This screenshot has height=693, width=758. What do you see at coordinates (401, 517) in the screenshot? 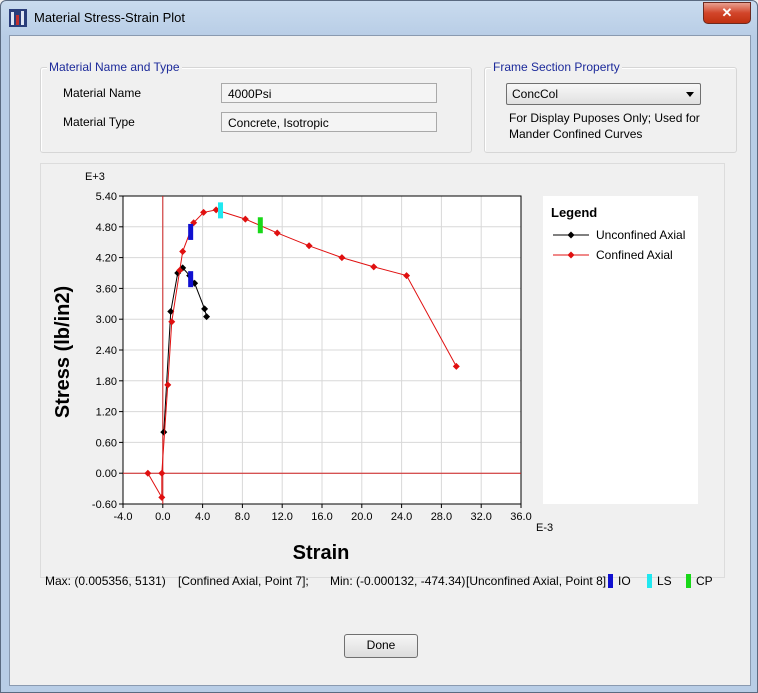
I see `x-tick-label: 24.0` at bounding box center [401, 517].